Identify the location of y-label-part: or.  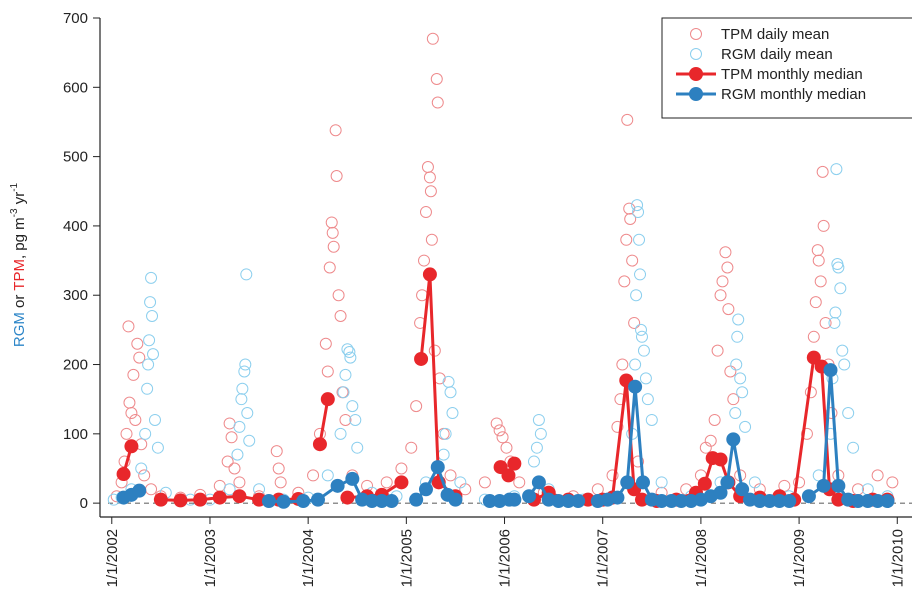
(19, 301).